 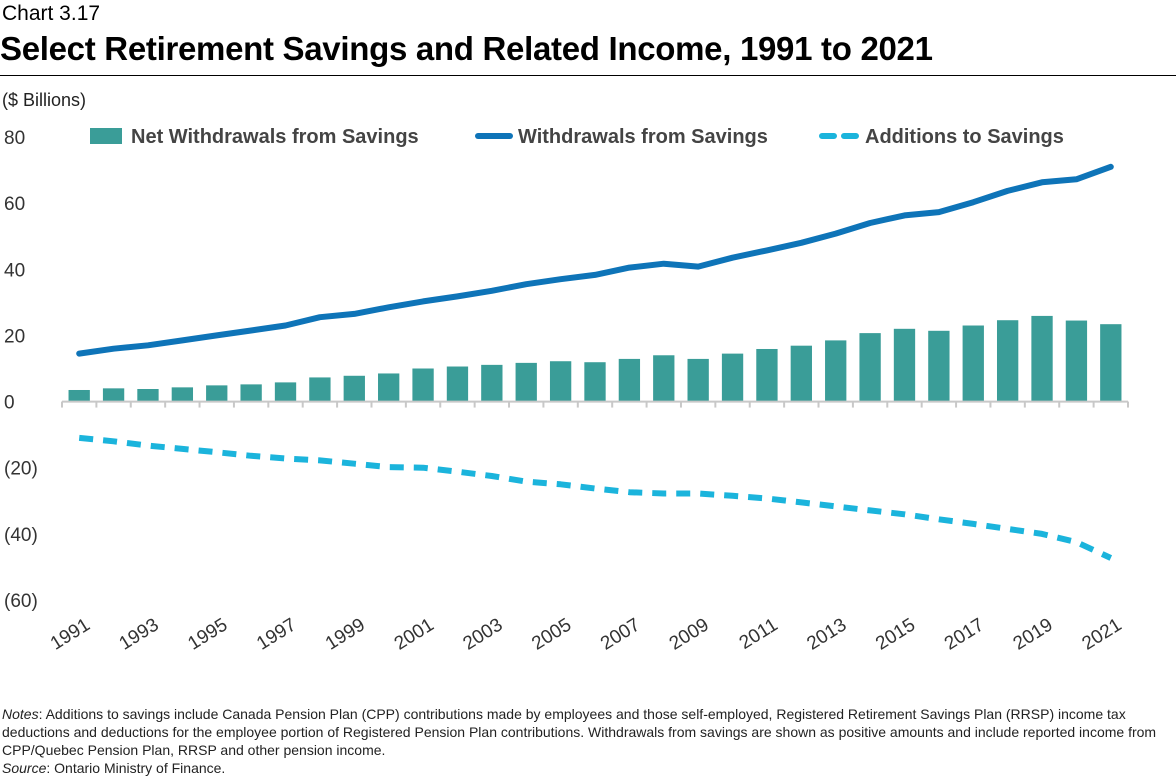 I want to click on x-tick-label: 2015, so click(x=895, y=634).